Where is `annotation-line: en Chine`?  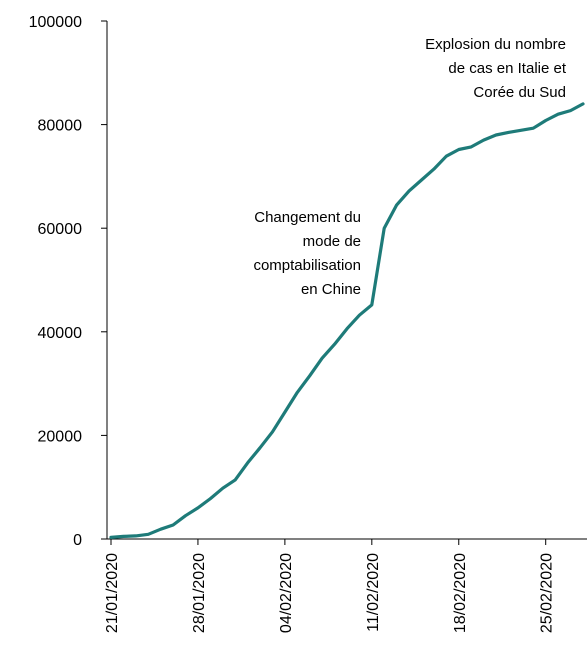
annotation-line: en Chine is located at coordinates (331, 289).